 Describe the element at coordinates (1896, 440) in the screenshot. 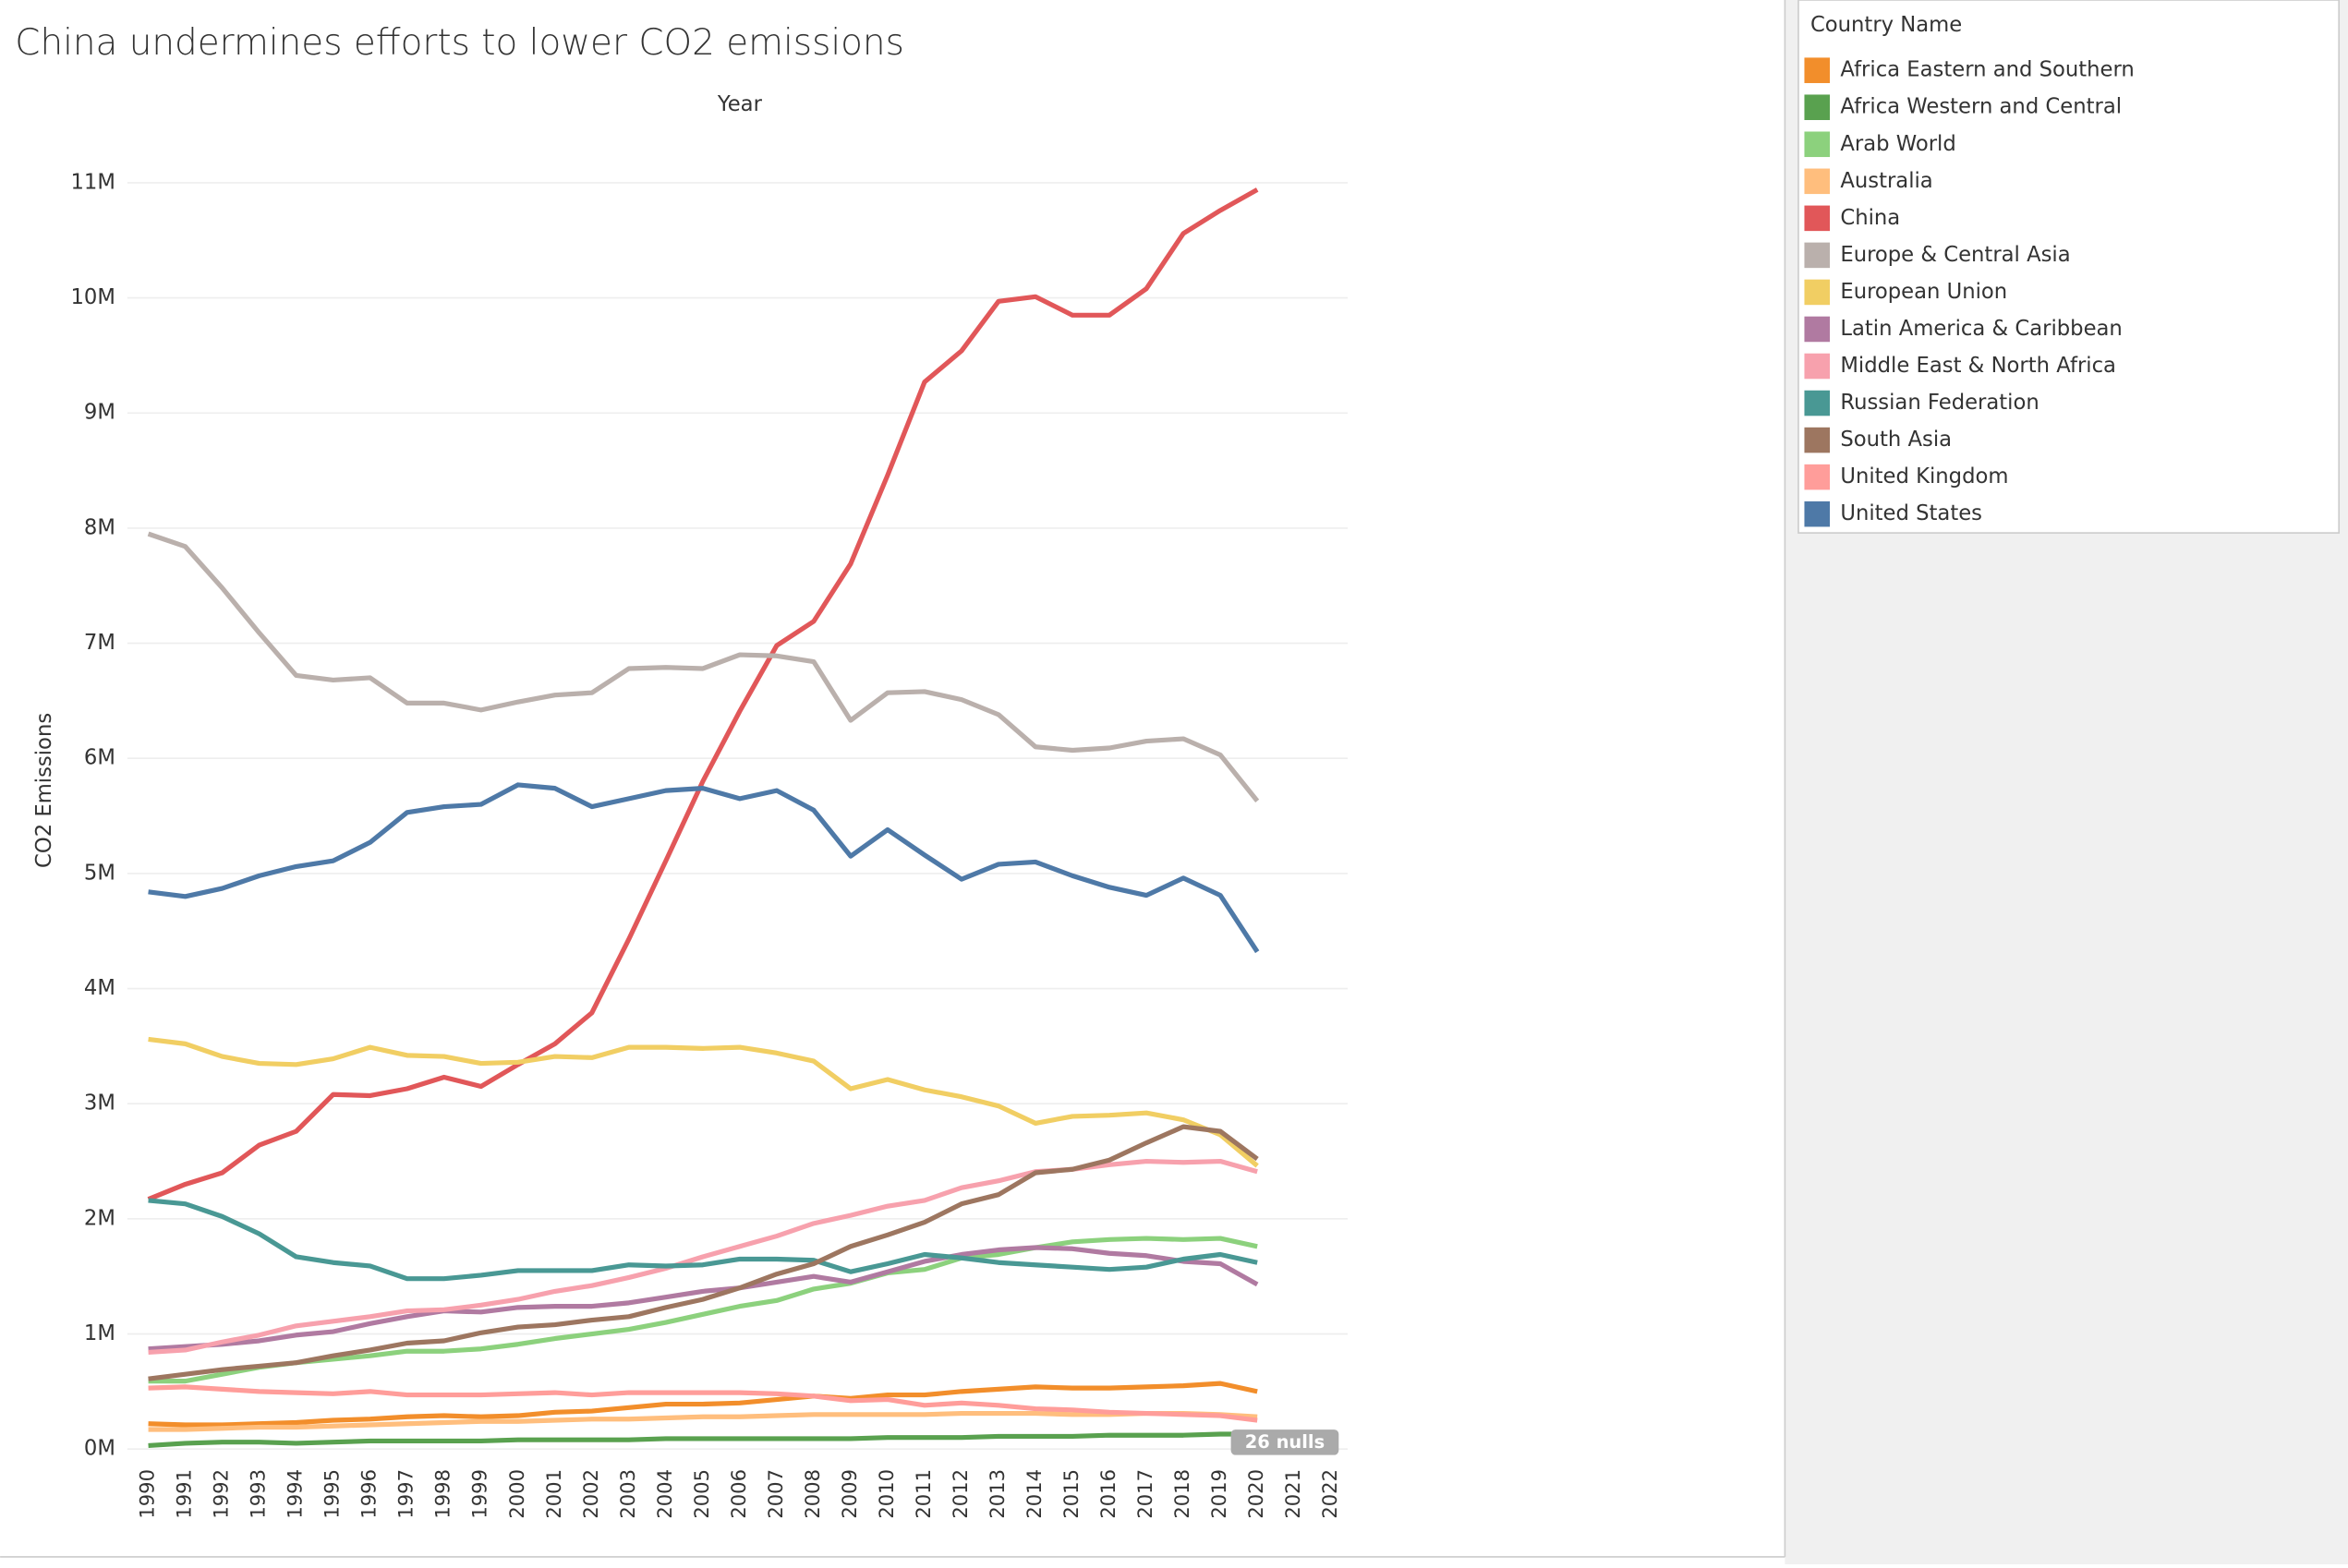

I see `legend-label: South Asia` at that location.